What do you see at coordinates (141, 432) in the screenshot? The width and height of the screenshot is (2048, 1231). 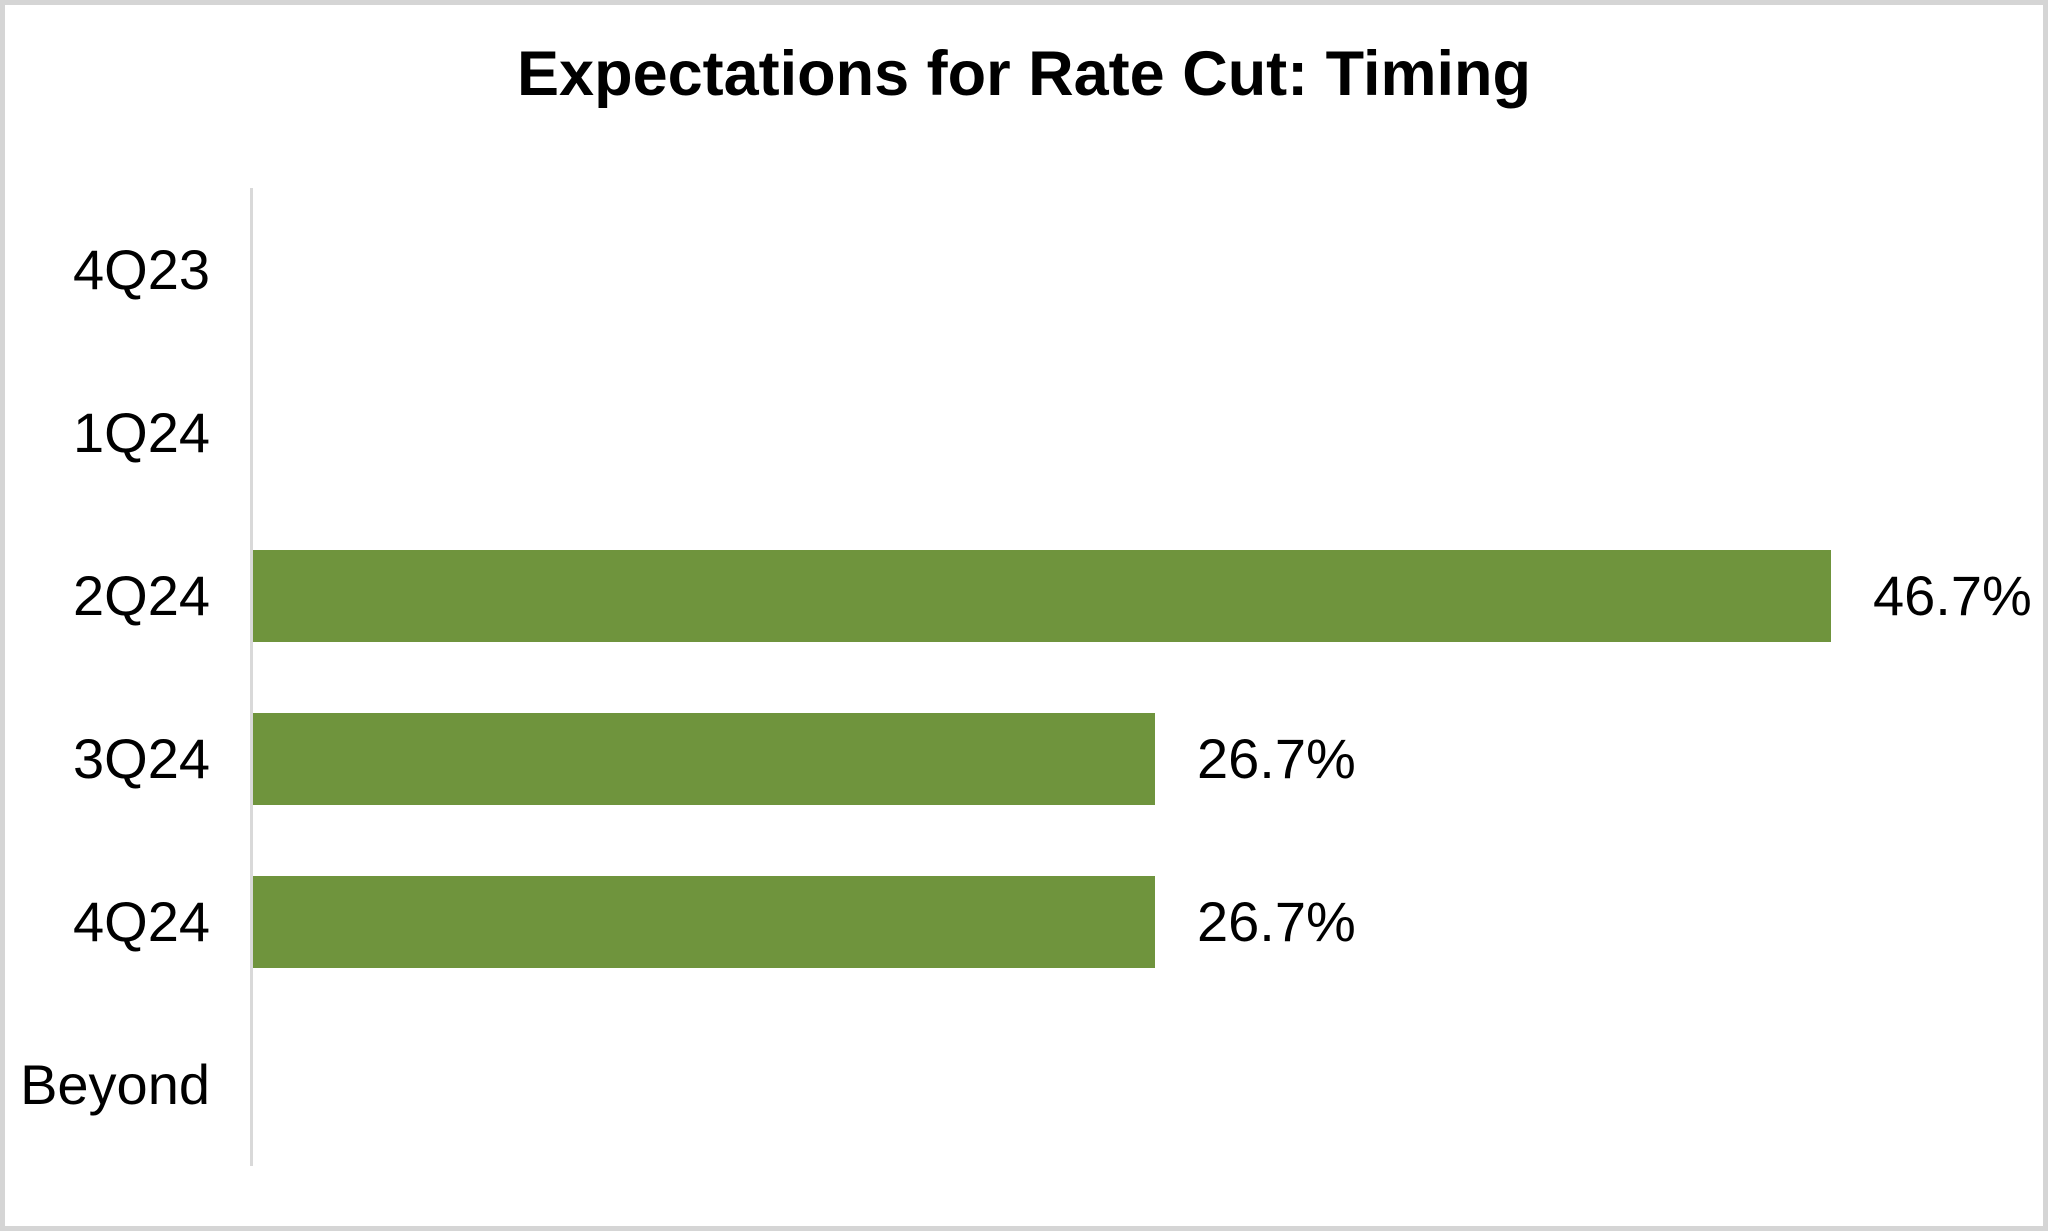 I see `category-label: 1Q24` at bounding box center [141, 432].